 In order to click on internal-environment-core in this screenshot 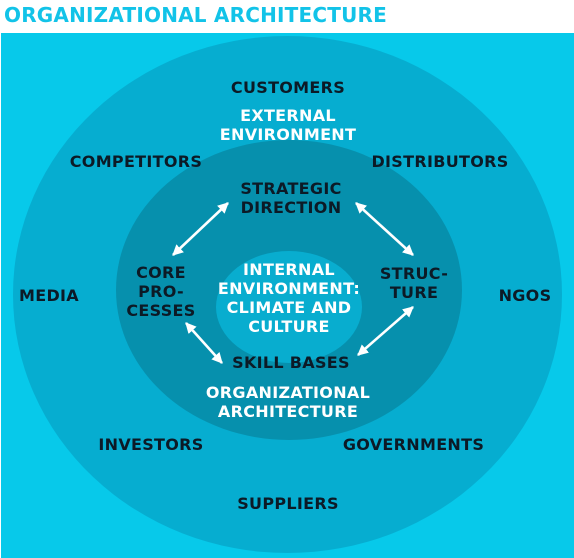, I will do `click(289, 307)`.